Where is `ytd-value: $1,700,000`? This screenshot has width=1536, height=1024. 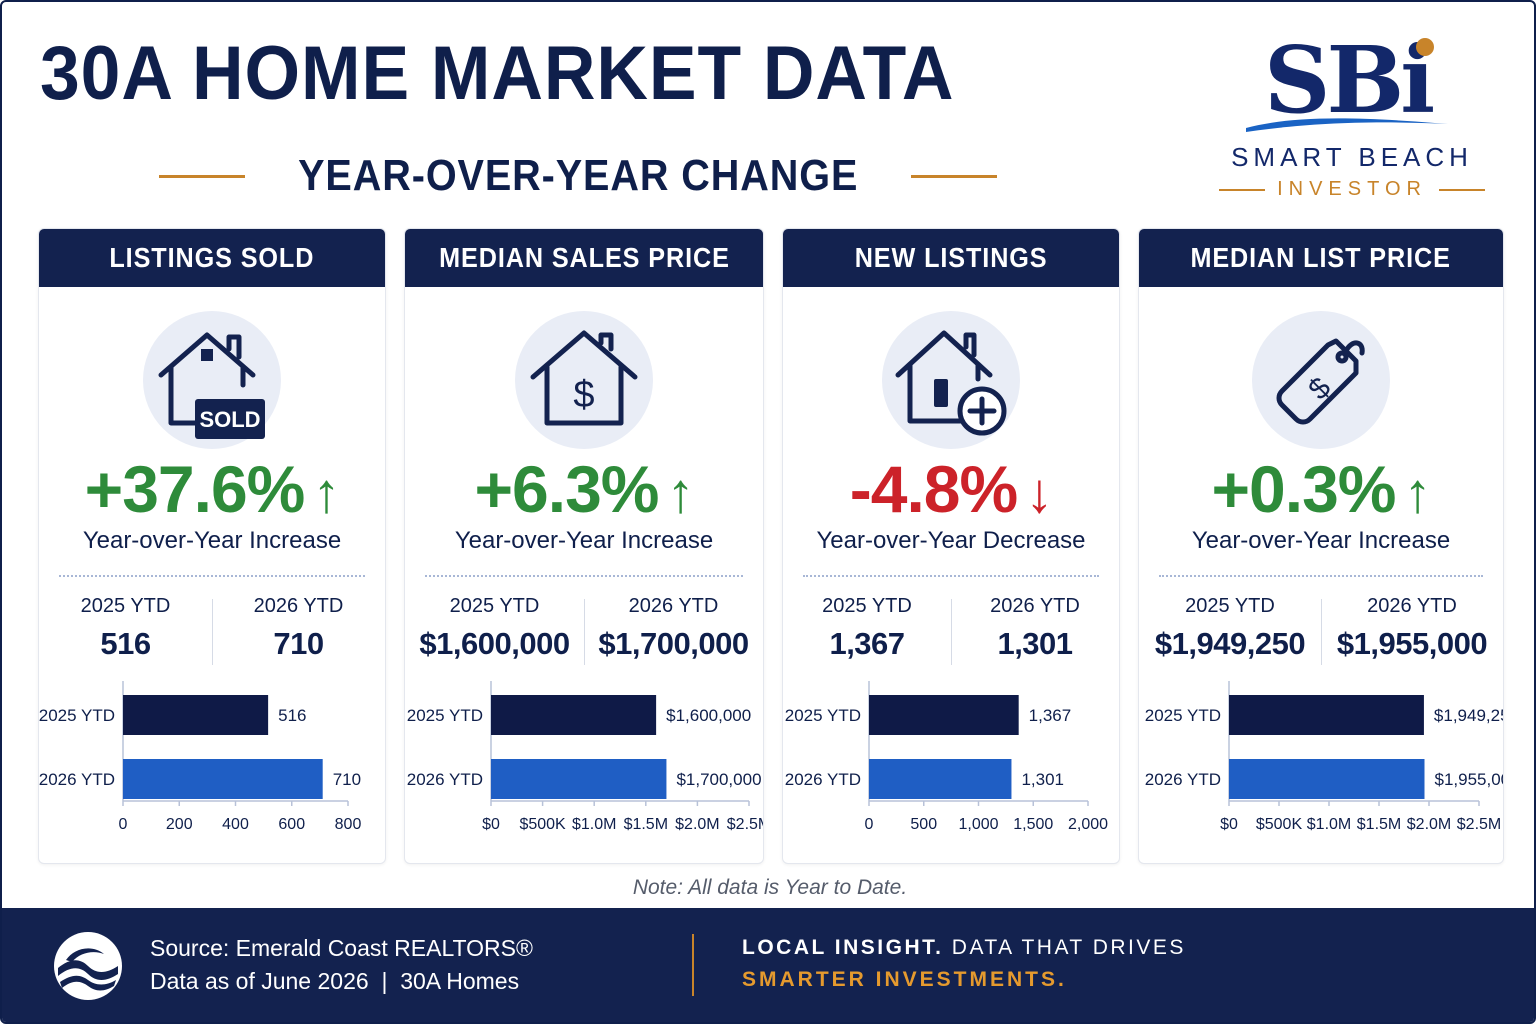
ytd-value: $1,700,000 is located at coordinates (673, 643).